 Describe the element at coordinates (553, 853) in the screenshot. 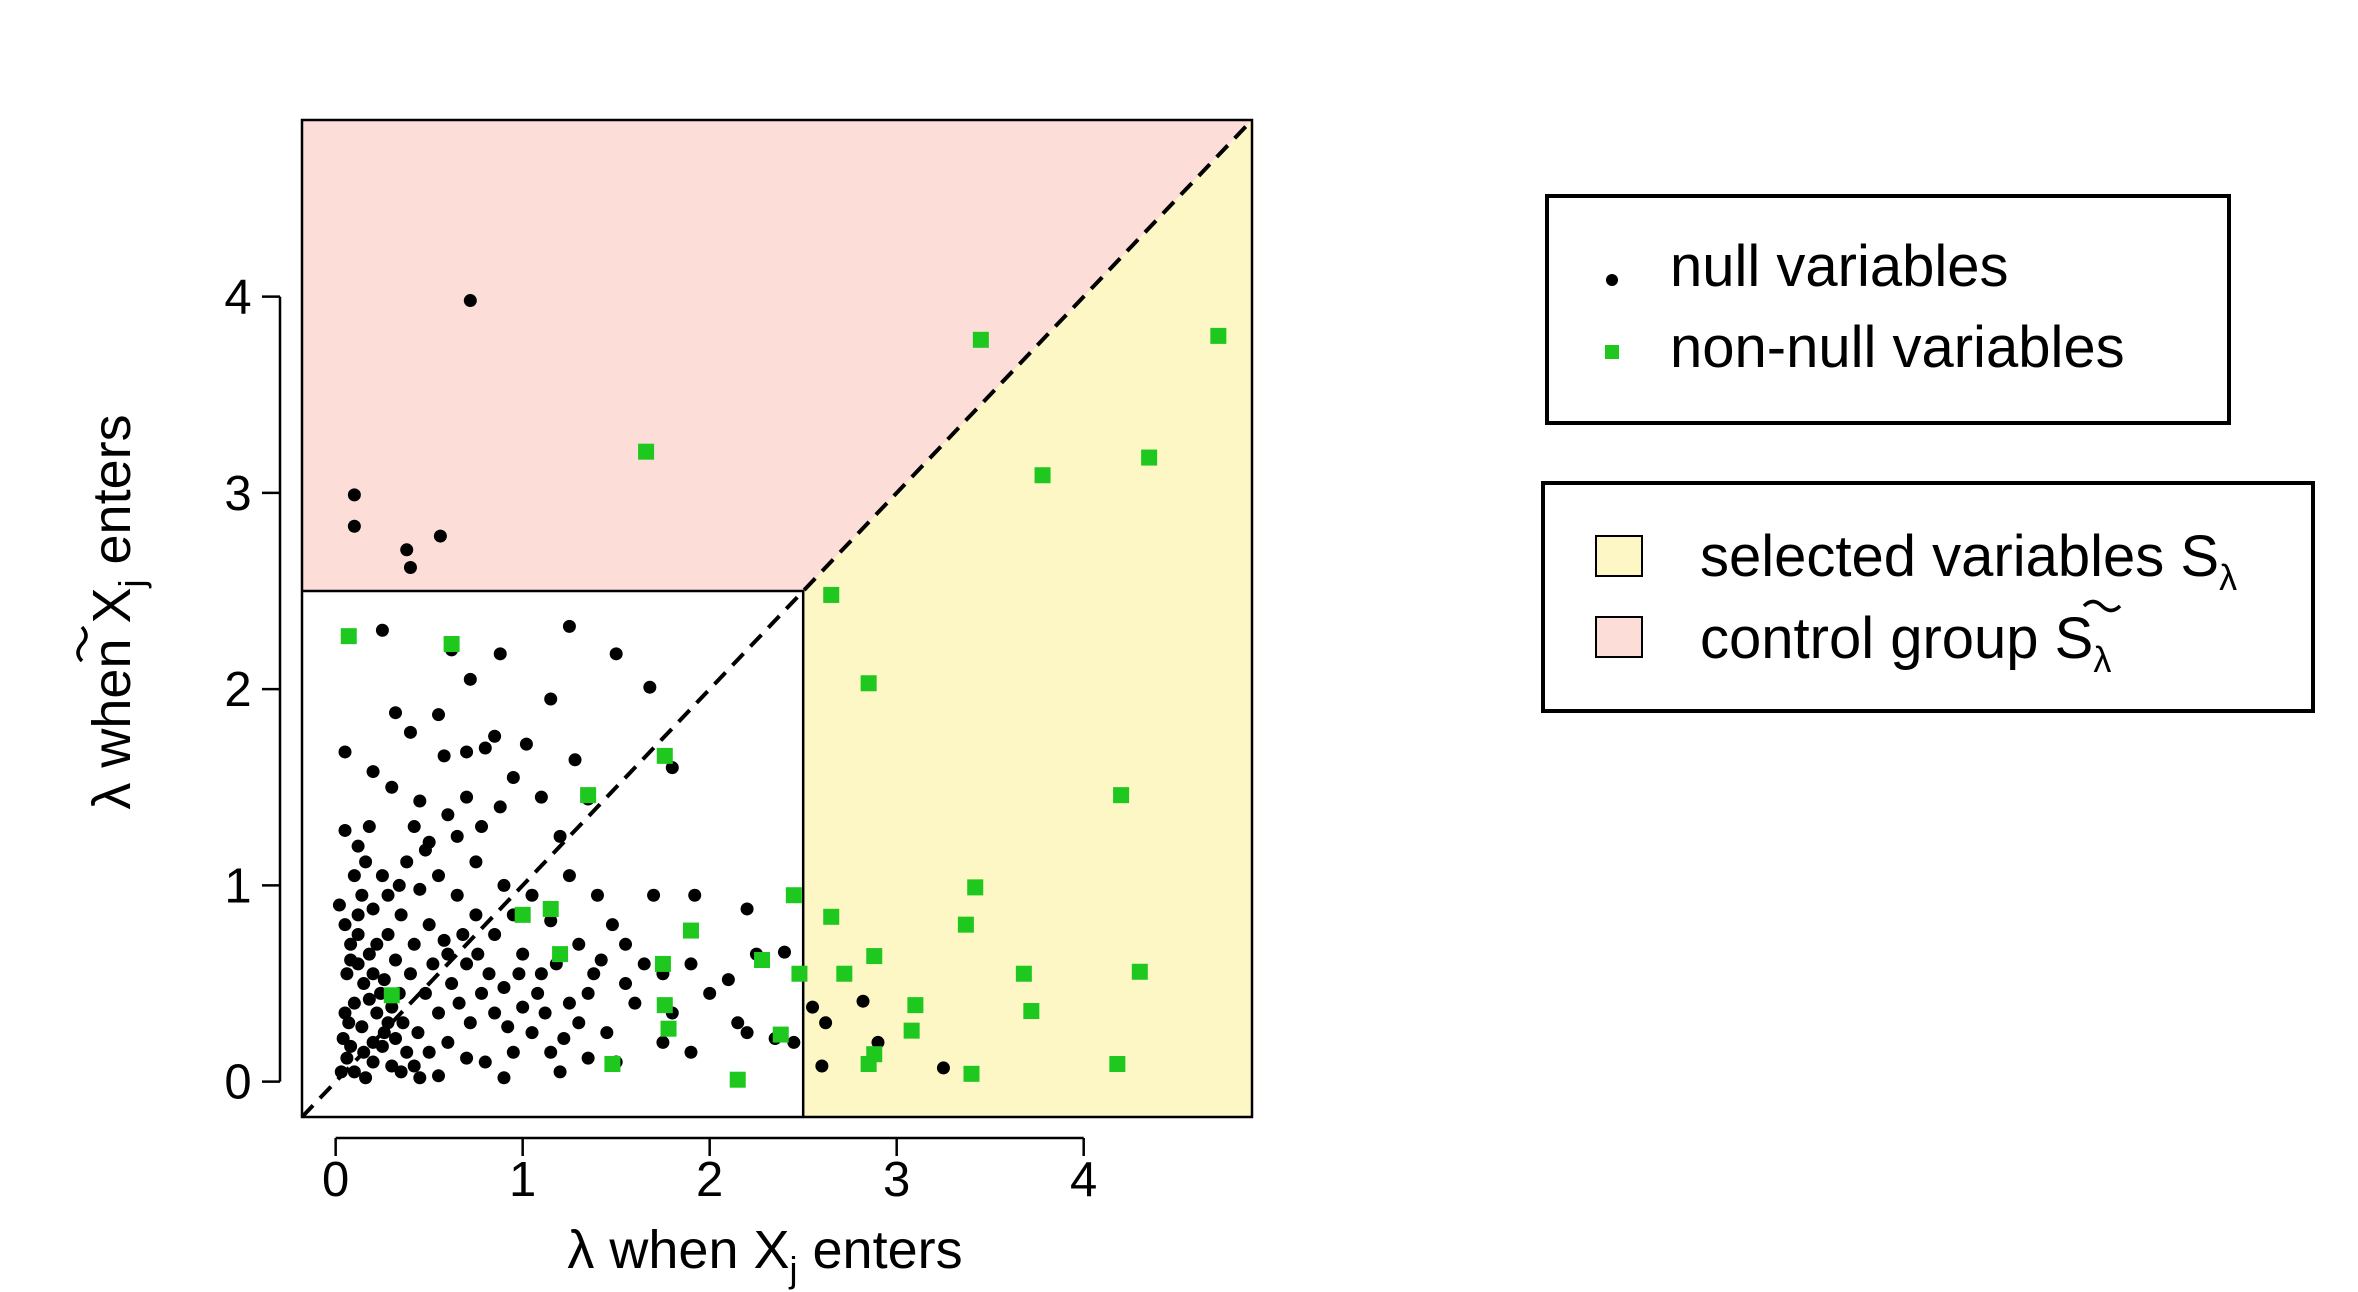

I see `threshold-boundary-line` at that location.